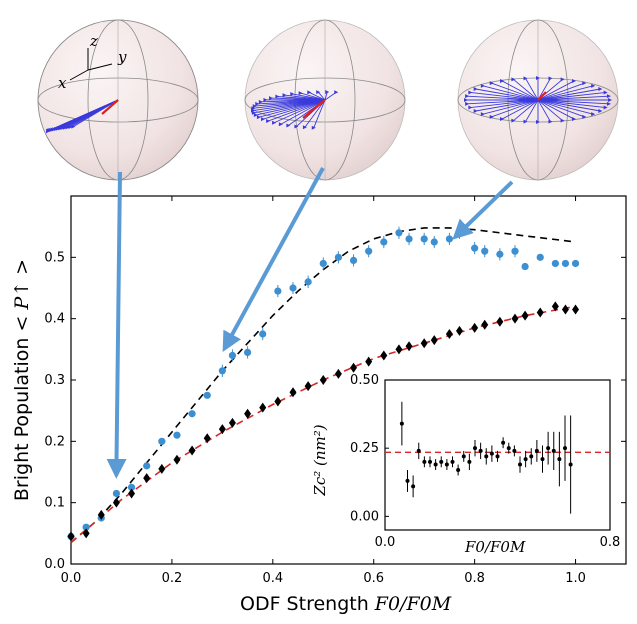 This screenshot has width=637, height=624. What do you see at coordinates (364, 380) in the screenshot?
I see `inset-y-tick-label: 0.50` at bounding box center [364, 380].